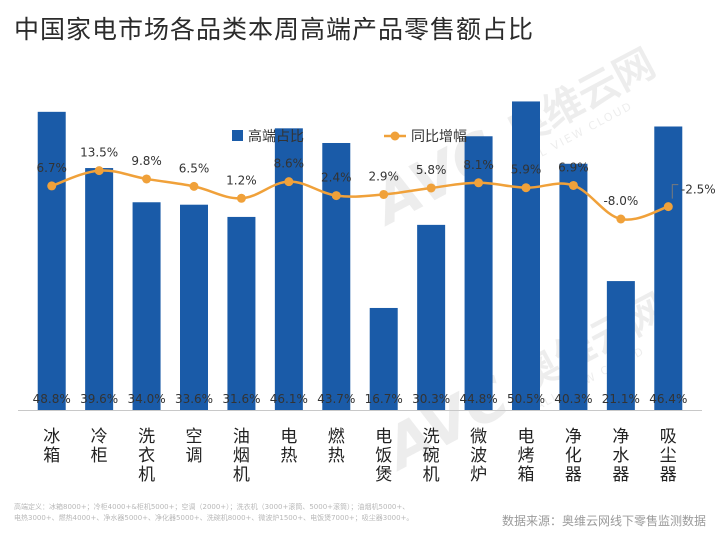 This screenshot has width=720, height=540. Describe the element at coordinates (288, 446) in the screenshot. I see `x-tick-label: 电热` at that location.